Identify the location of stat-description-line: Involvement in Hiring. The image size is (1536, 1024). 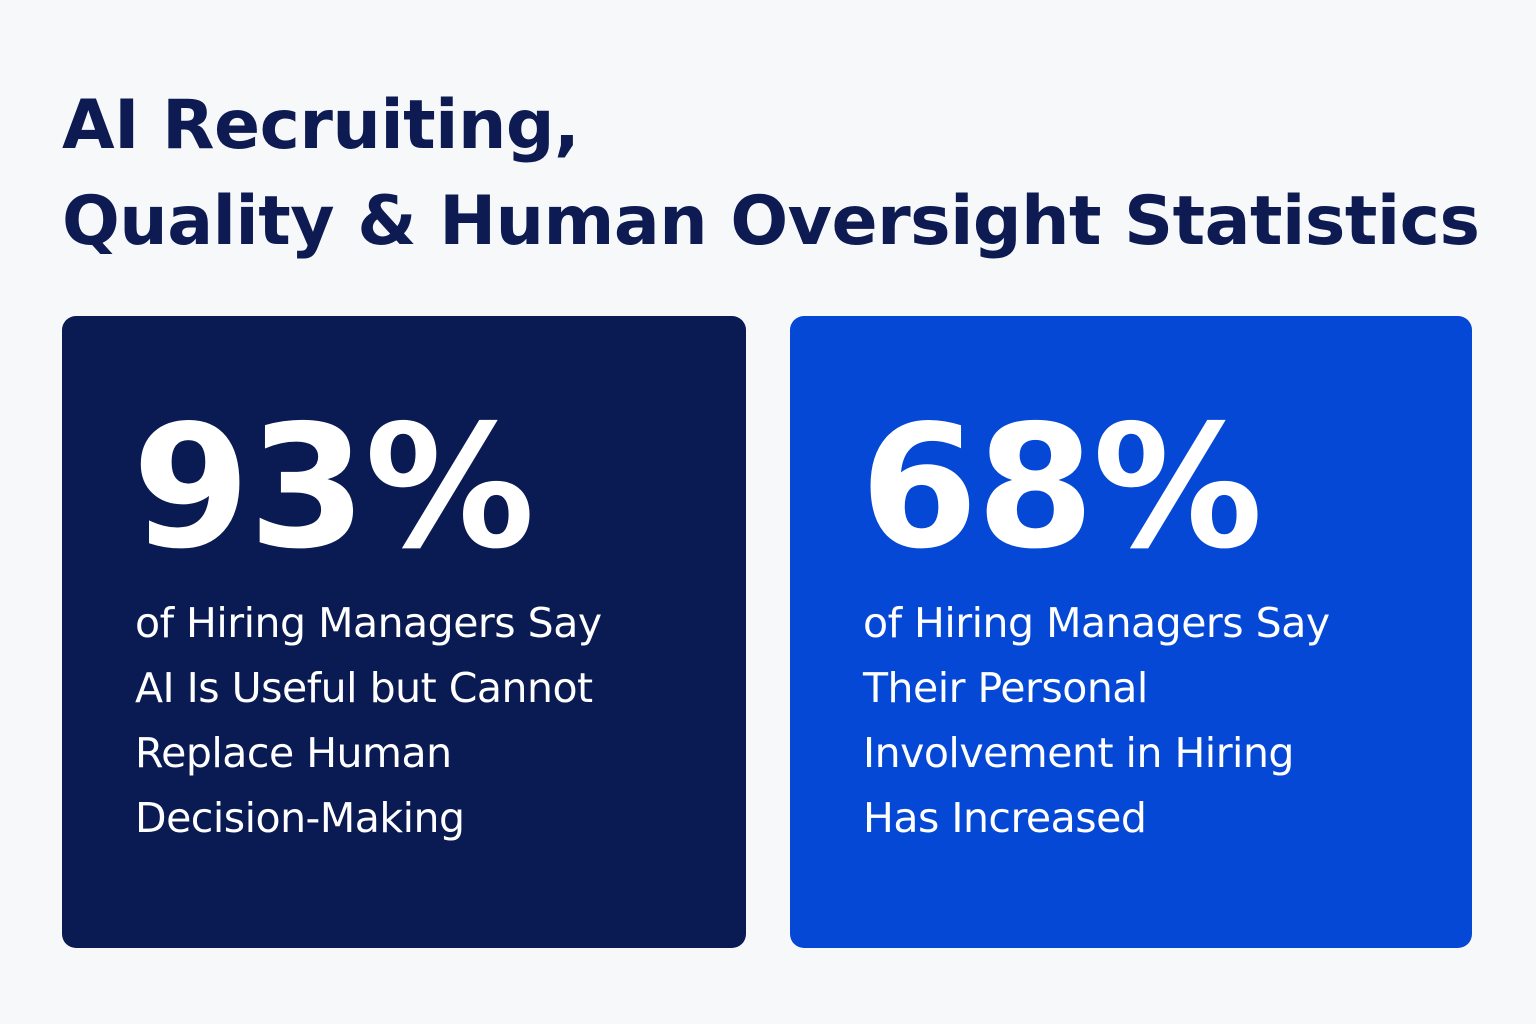
(1078, 753).